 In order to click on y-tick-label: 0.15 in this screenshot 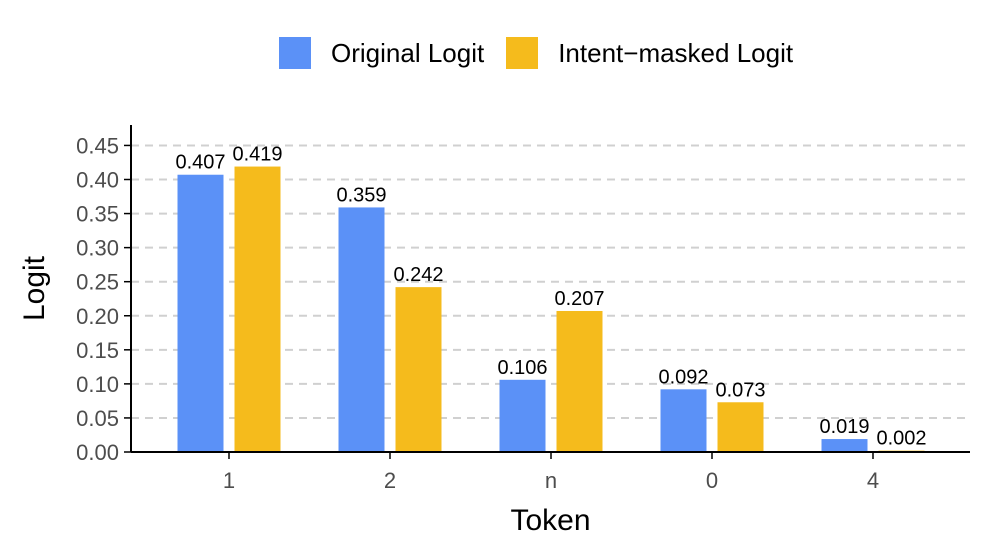, I will do `click(97, 350)`.